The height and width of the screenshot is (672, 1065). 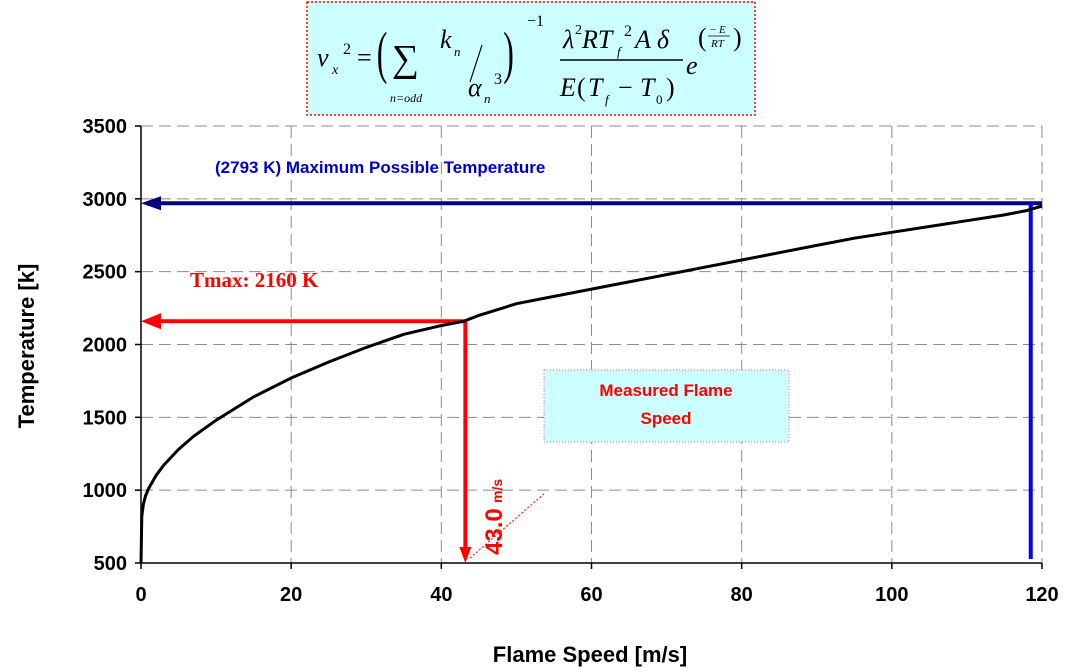 I want to click on svg-text: 0, so click(x=659, y=99).